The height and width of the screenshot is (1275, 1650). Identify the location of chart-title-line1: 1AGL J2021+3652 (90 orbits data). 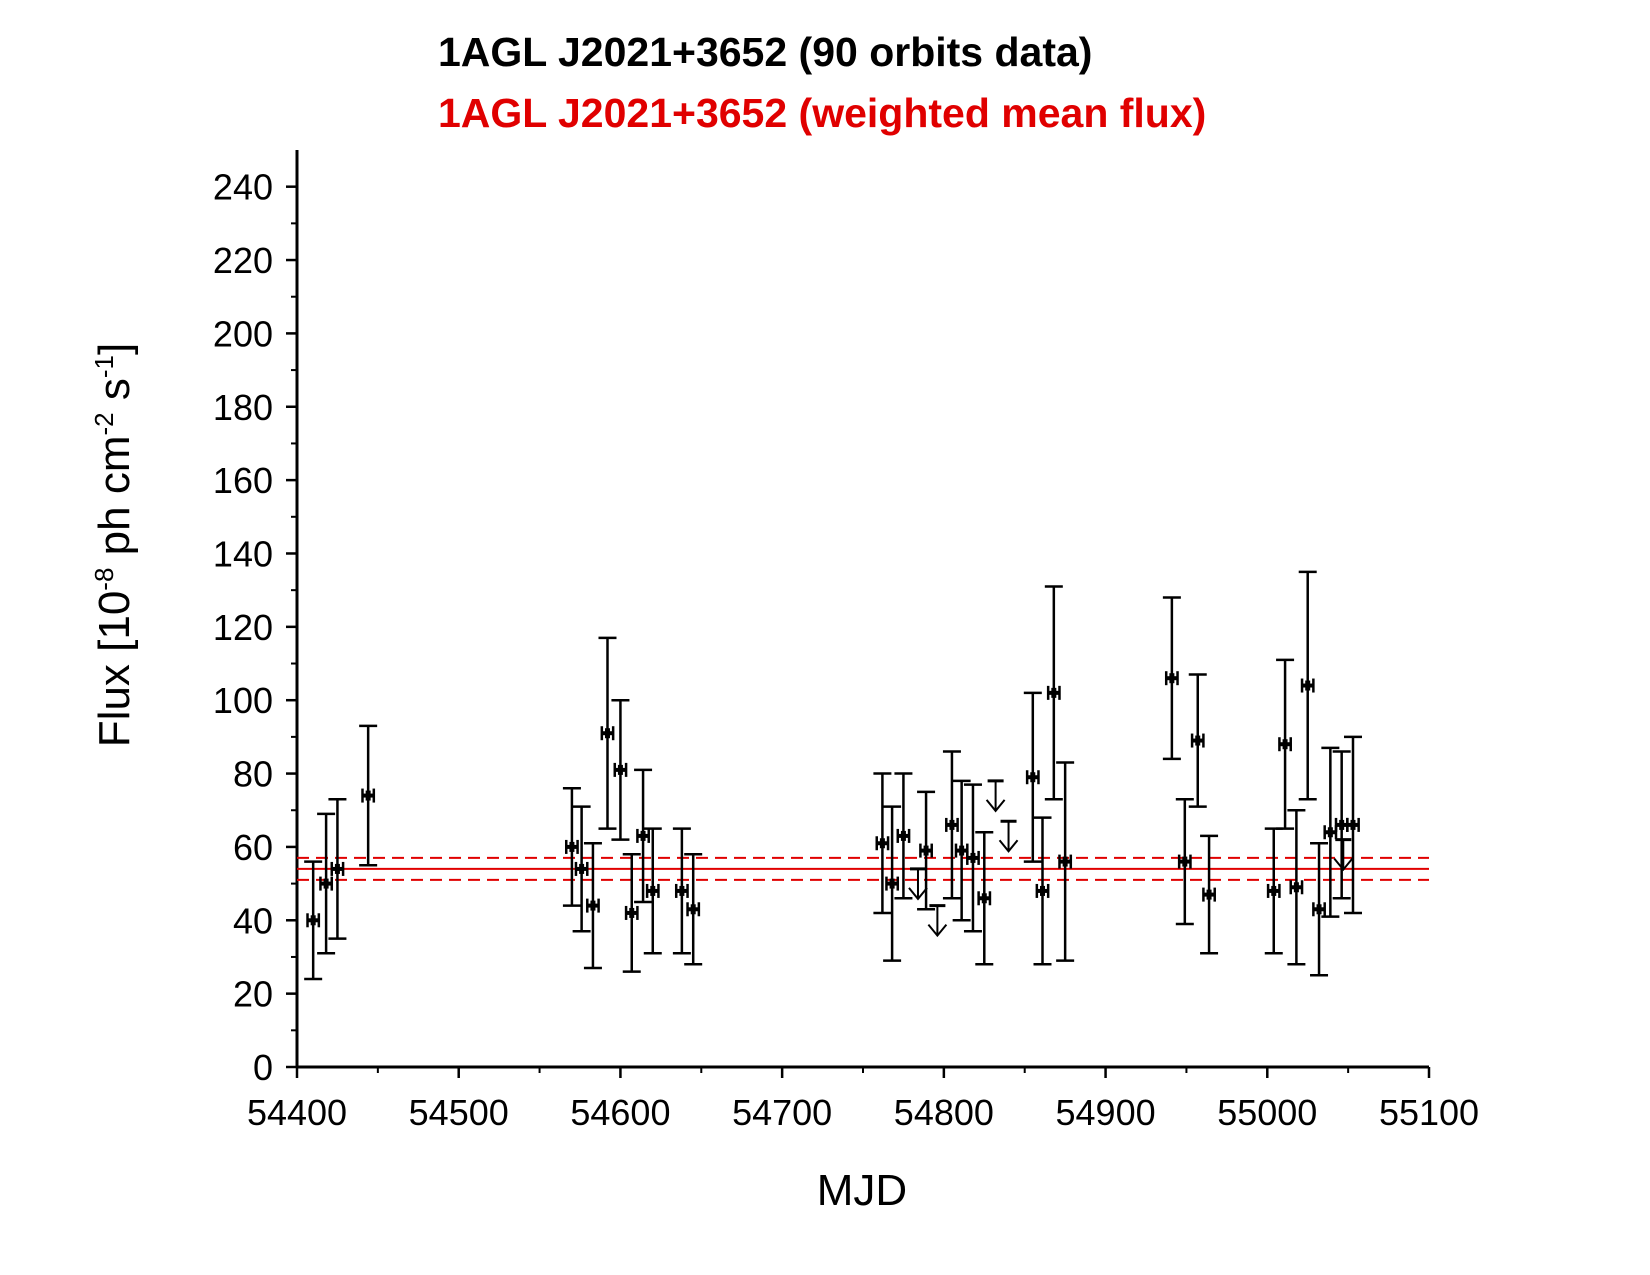
(765, 52).